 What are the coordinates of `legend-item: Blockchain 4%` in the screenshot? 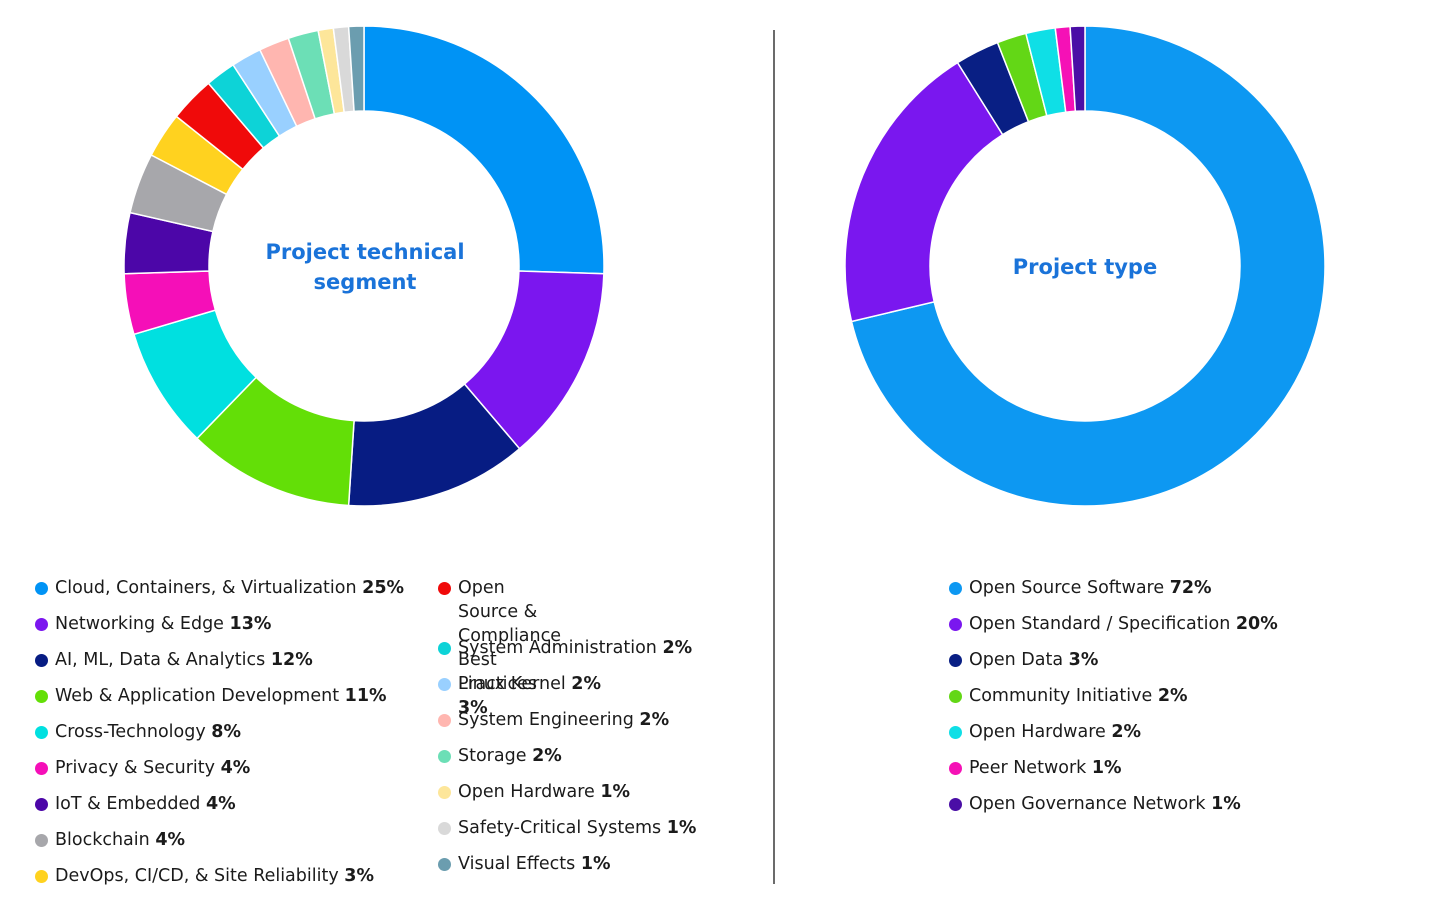 It's located at (110, 840).